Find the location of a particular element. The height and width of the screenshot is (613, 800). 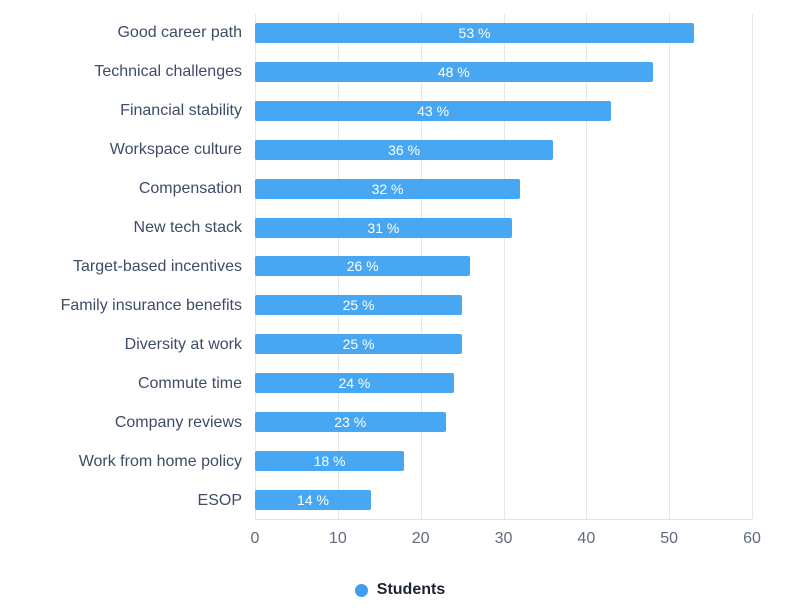

legend-label: Students is located at coordinates (411, 589).